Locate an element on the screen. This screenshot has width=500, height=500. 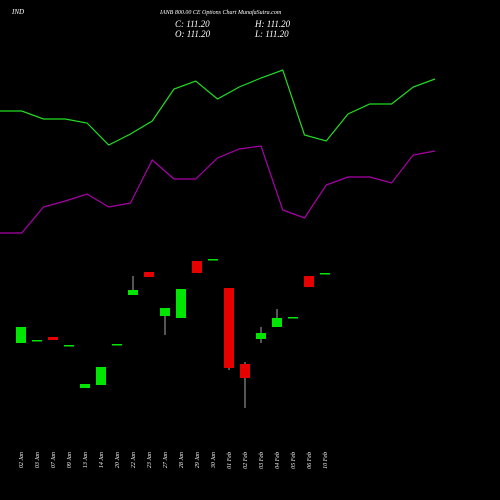
x-tick-label: 03 Jan is located at coordinates (38, 460).